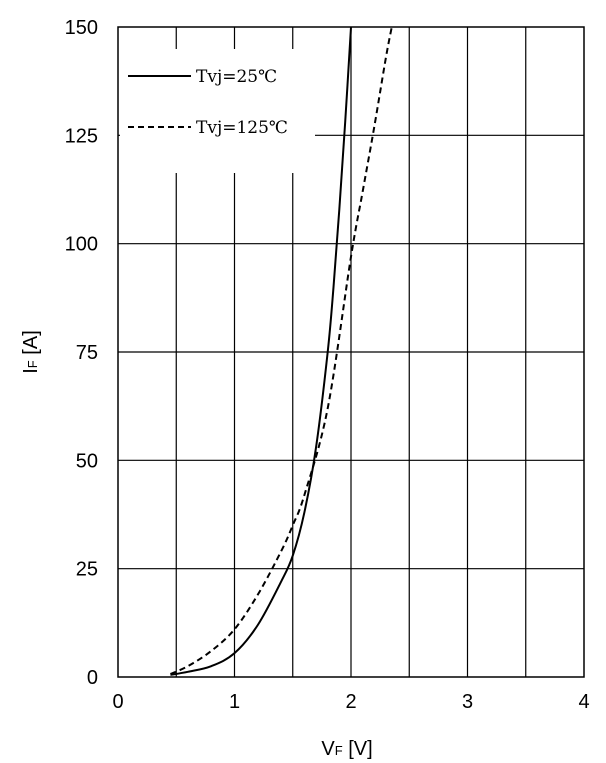 This screenshot has width=606, height=763. What do you see at coordinates (350, 702) in the screenshot?
I see `x-tick-label: 2` at bounding box center [350, 702].